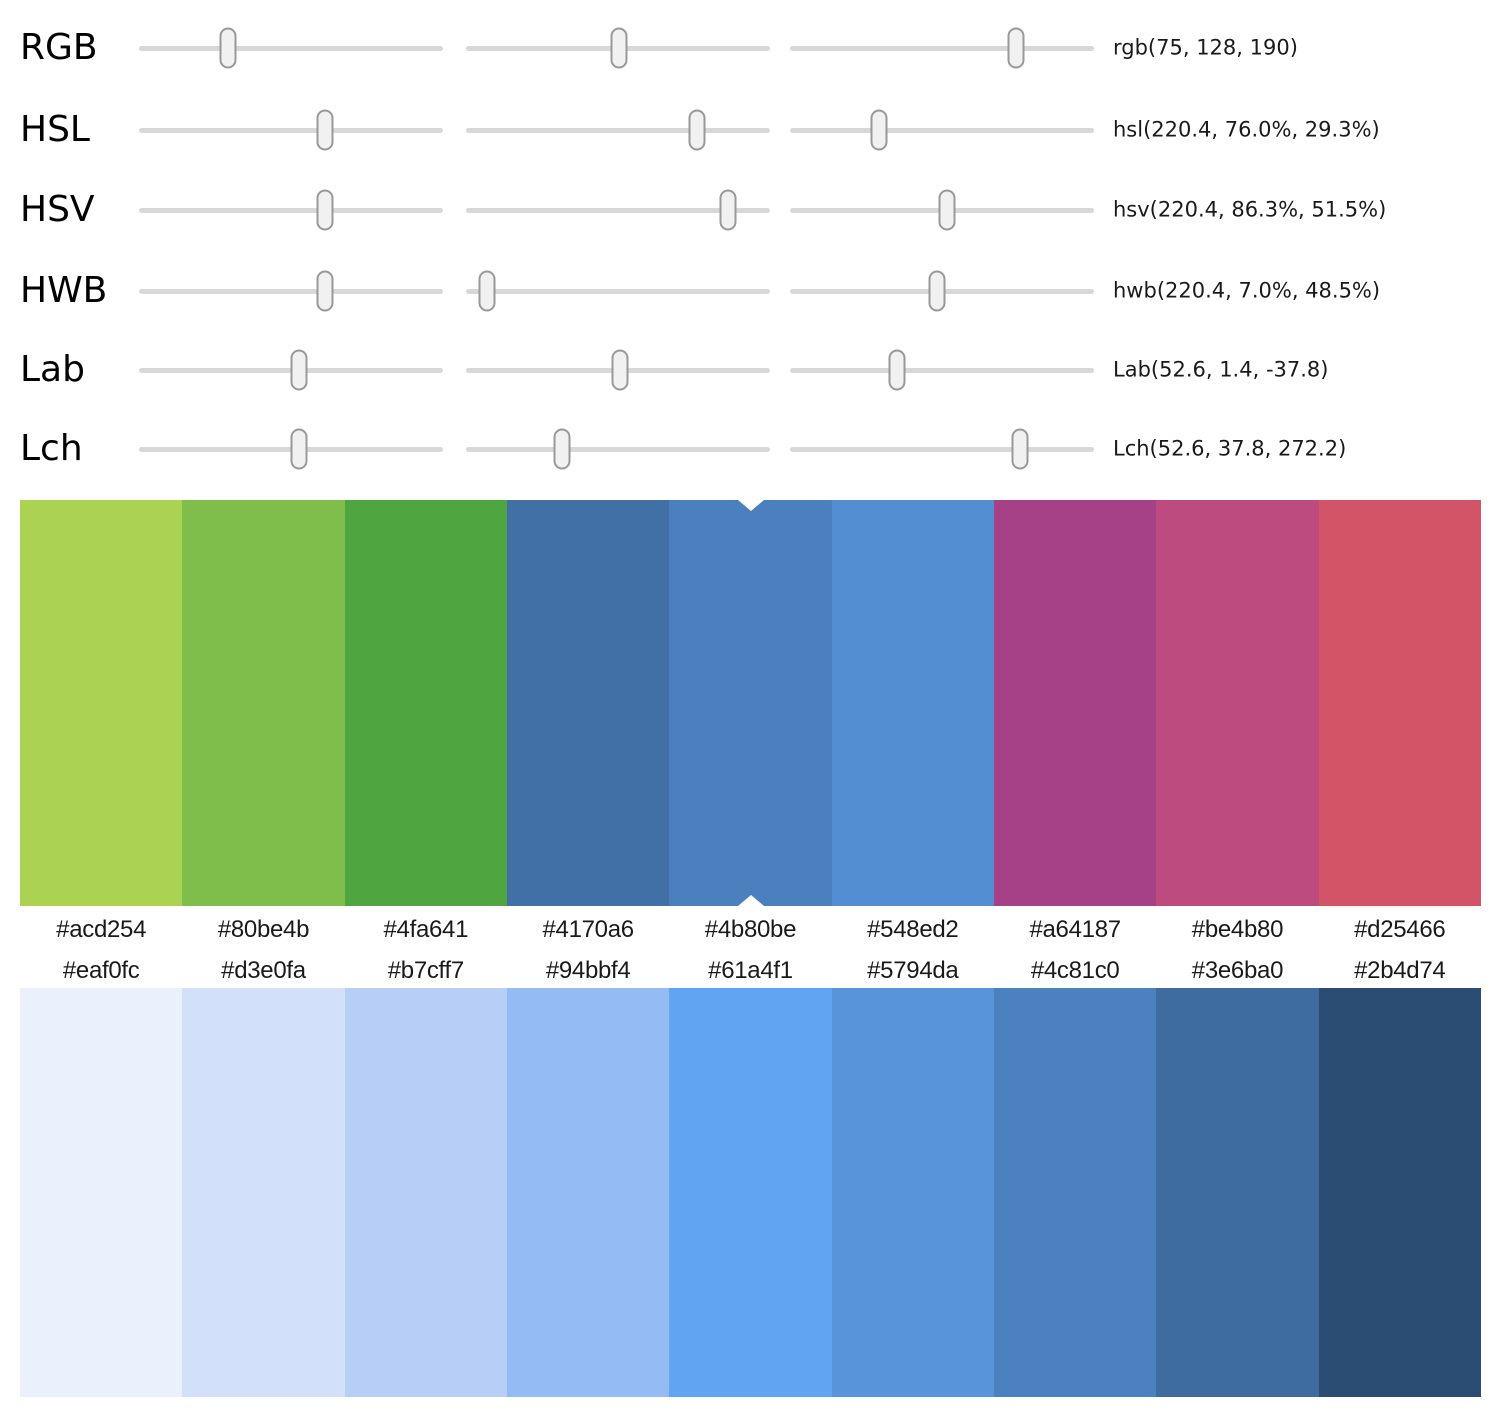  What do you see at coordinates (1247, 290) in the screenshot?
I see `row-value-hwb: hwb(220.4, 7.0%, 48.5%)` at bounding box center [1247, 290].